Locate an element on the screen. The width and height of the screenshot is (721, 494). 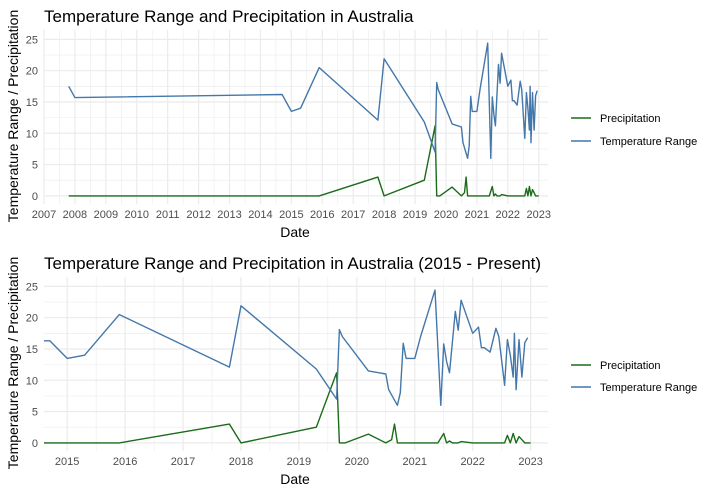
x-tick-label: 2009 is located at coordinates (106, 215).